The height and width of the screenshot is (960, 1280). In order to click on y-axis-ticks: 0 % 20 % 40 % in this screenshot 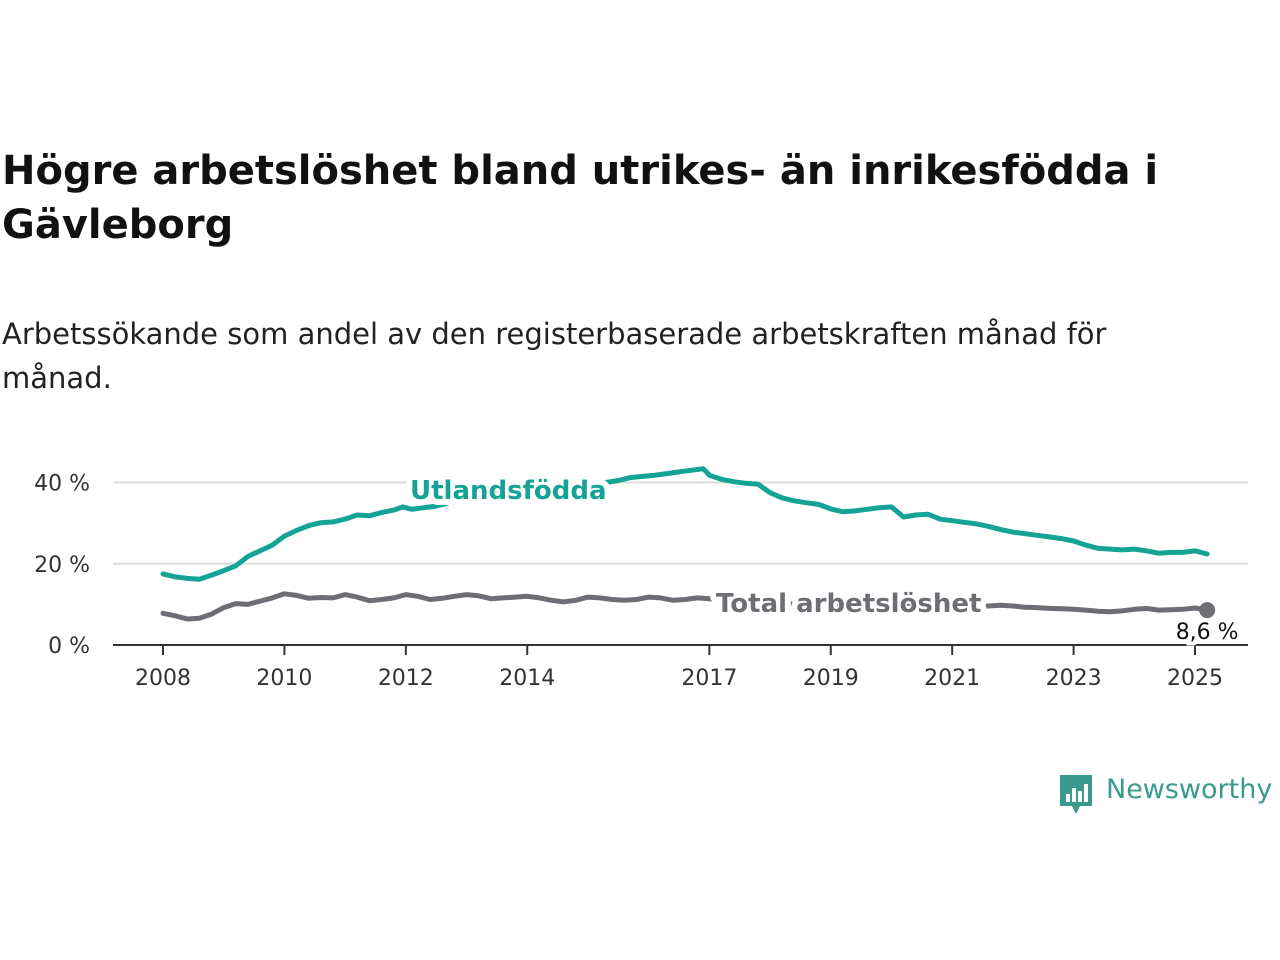, I will do `click(62, 566)`.